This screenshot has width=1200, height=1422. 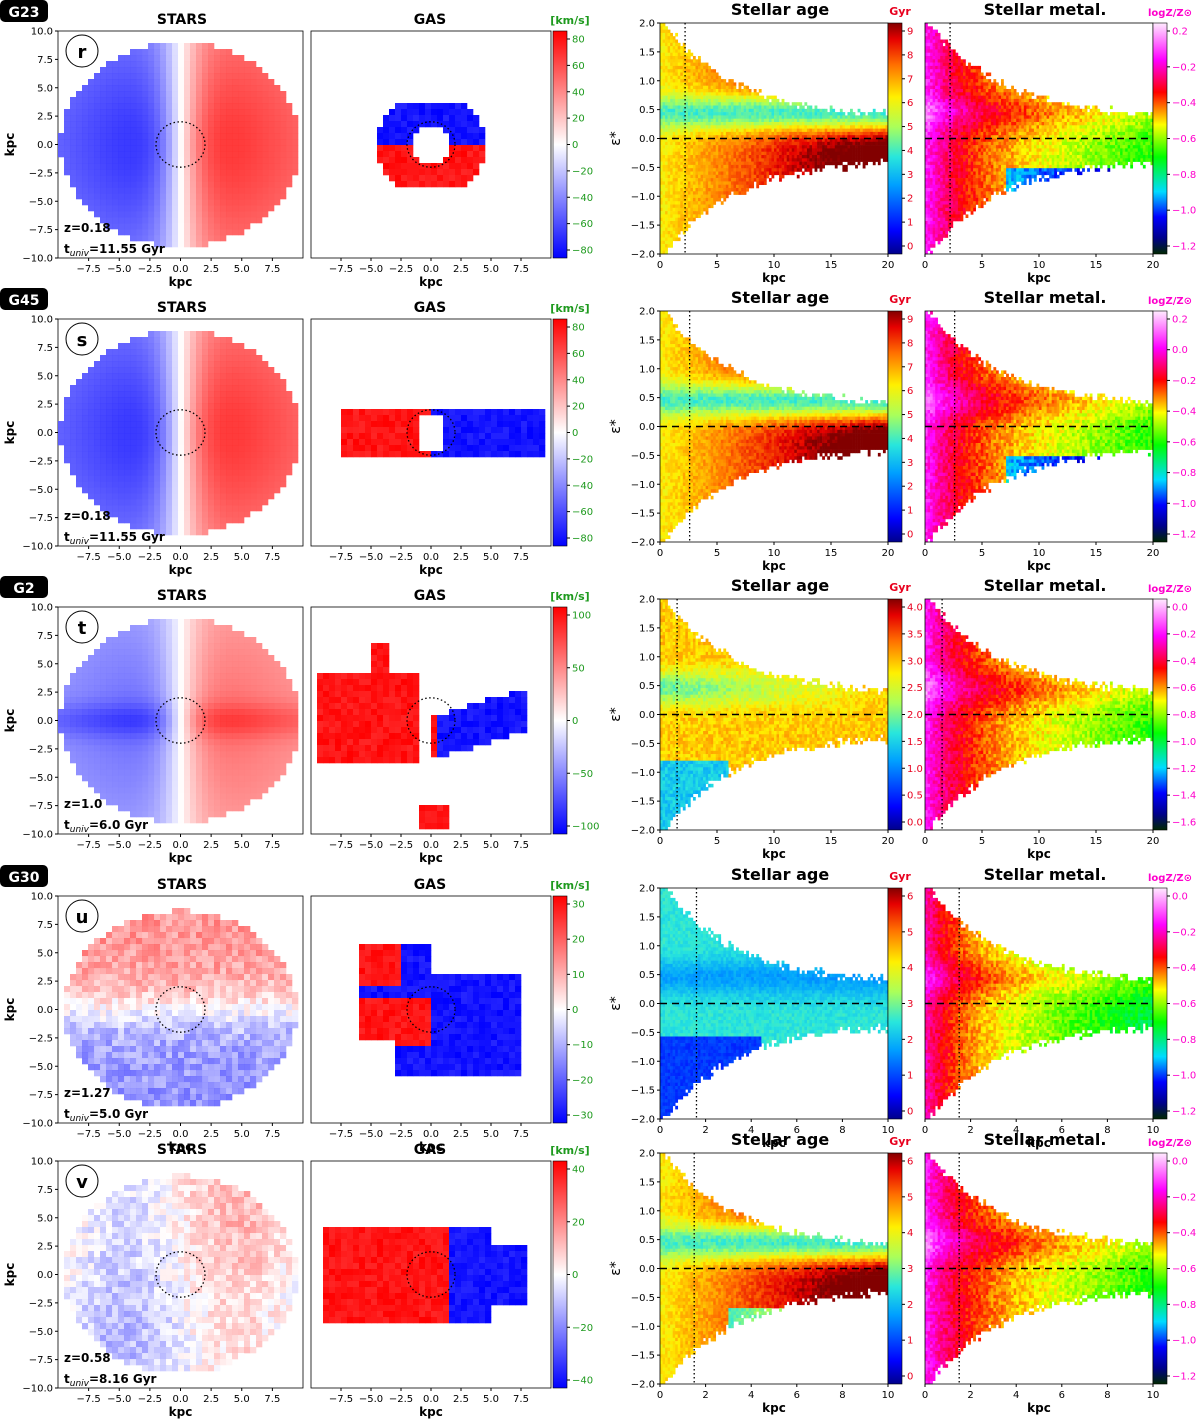 What do you see at coordinates (461, 269) in the screenshot?
I see `x-tick-label: 2.5` at bounding box center [461, 269].